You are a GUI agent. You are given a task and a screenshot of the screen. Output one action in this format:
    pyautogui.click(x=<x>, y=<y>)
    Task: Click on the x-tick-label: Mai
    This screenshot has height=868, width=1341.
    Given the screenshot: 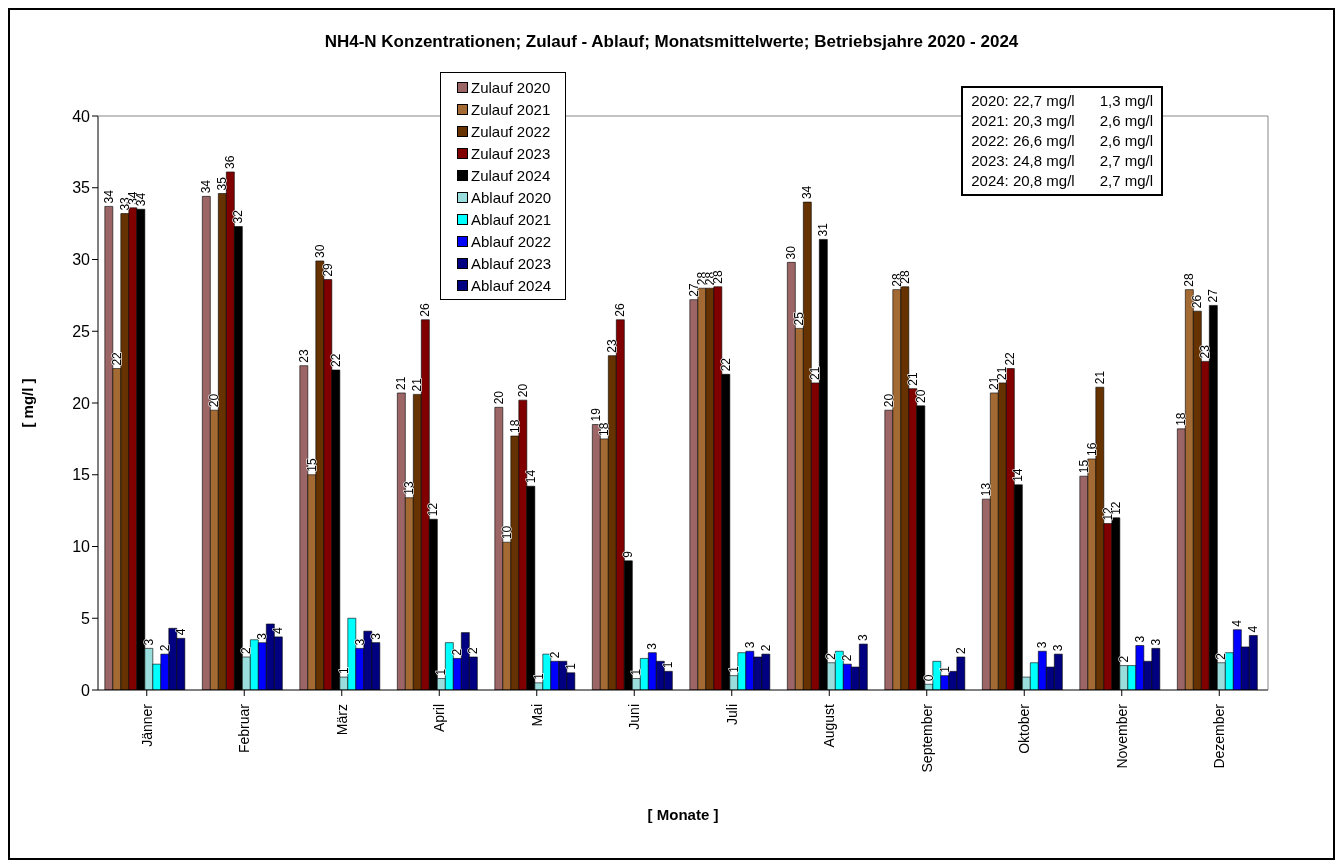 What is the action you would take?
    pyautogui.click(x=536, y=715)
    